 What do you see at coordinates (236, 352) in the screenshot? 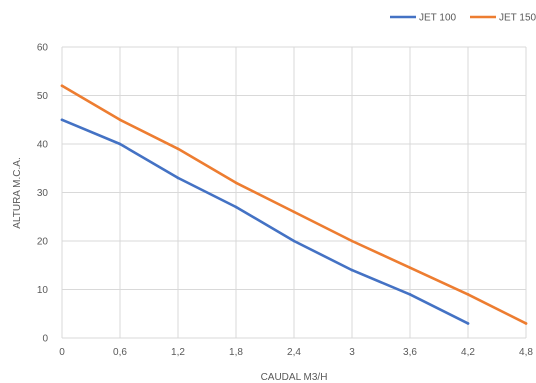
I see `x-tick-label: 1,8` at bounding box center [236, 352].